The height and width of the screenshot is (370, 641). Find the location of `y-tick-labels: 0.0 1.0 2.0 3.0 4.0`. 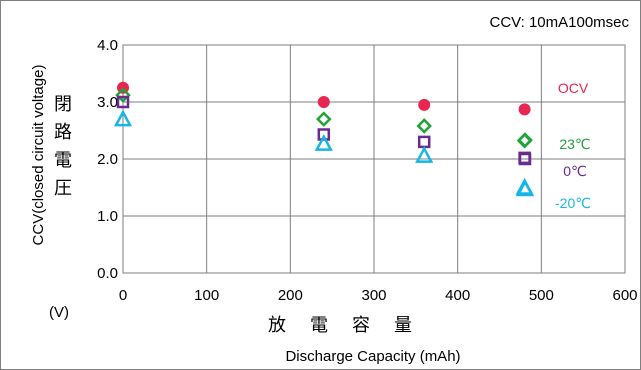

y-tick-labels: 0.0 1.0 2.0 3.0 4.0 is located at coordinates (107, 159).